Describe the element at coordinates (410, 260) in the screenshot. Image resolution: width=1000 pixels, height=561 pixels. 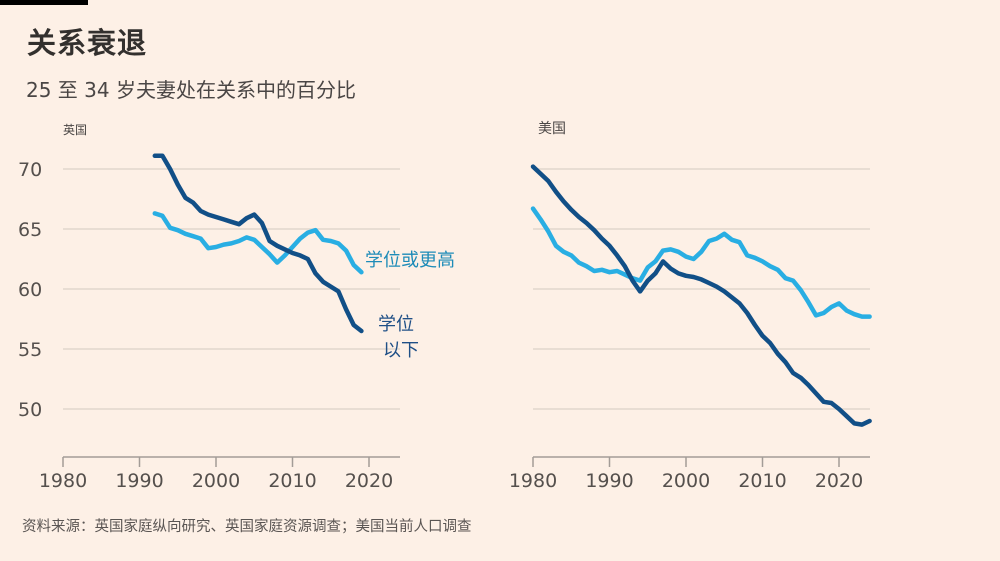
I see `series-label-degree-or-higher: 学位或更高` at that location.